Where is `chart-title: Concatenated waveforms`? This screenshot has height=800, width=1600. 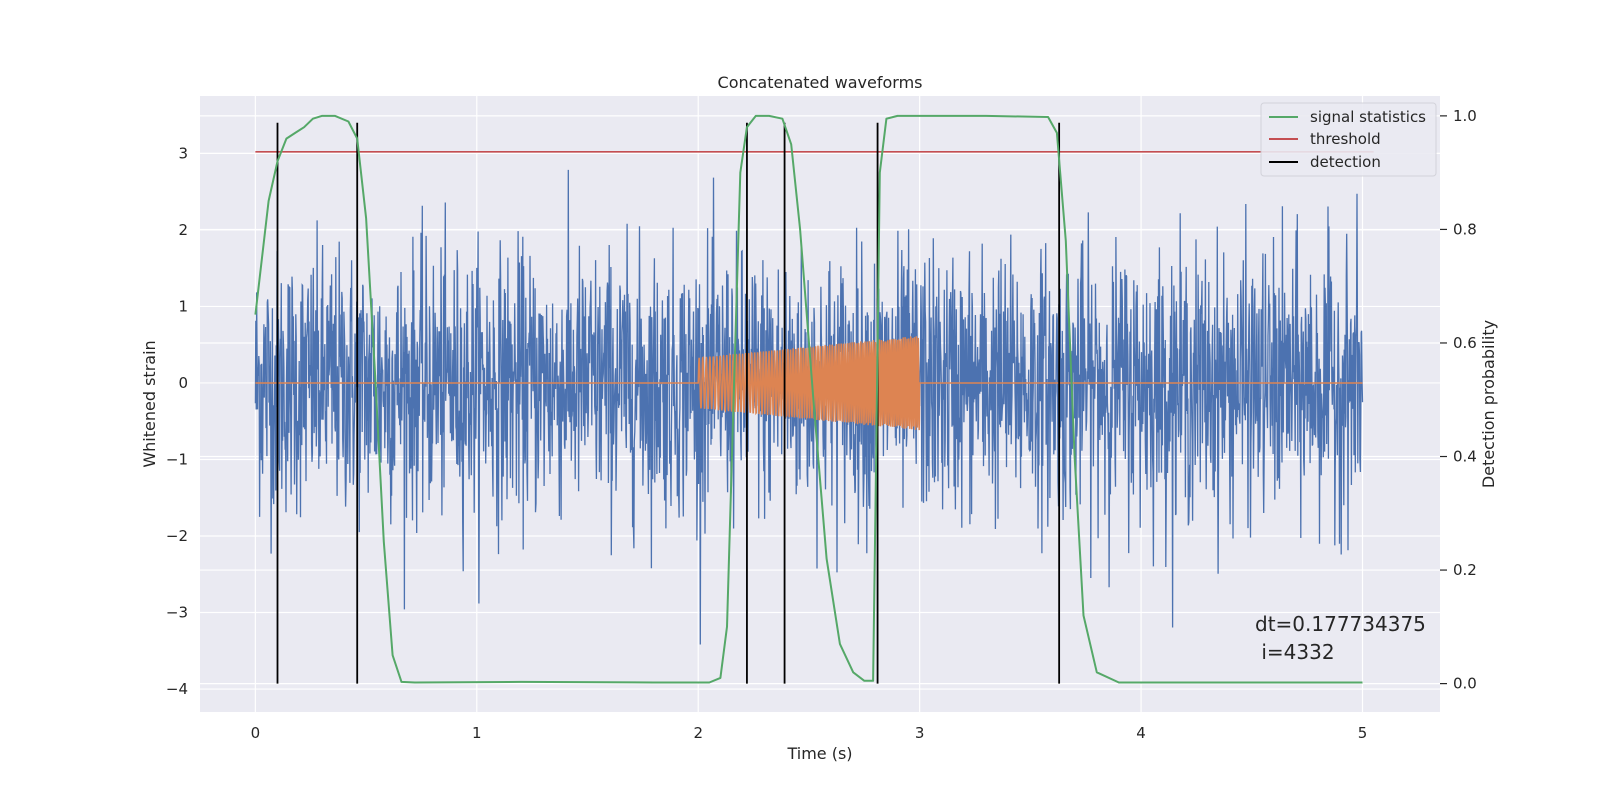 chart-title: Concatenated waveforms is located at coordinates (820, 82).